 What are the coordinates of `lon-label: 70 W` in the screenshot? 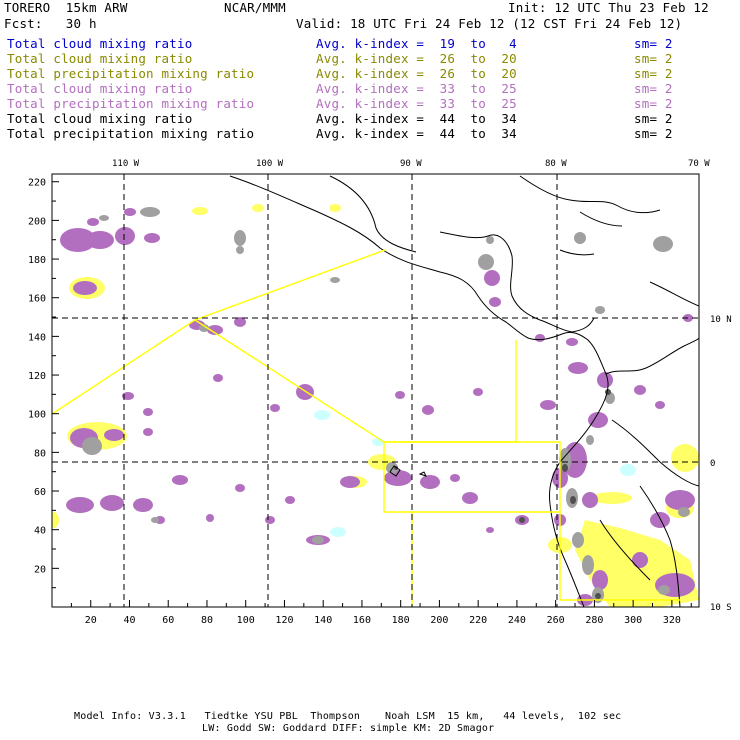 It's located at (699, 164).